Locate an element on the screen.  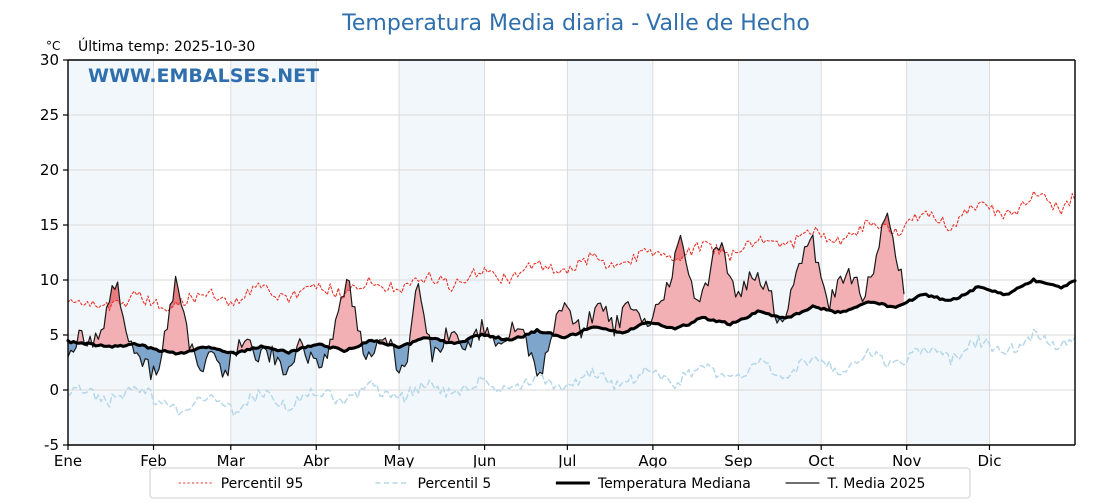
x-tick-label-dic: Dic is located at coordinates (989, 461).